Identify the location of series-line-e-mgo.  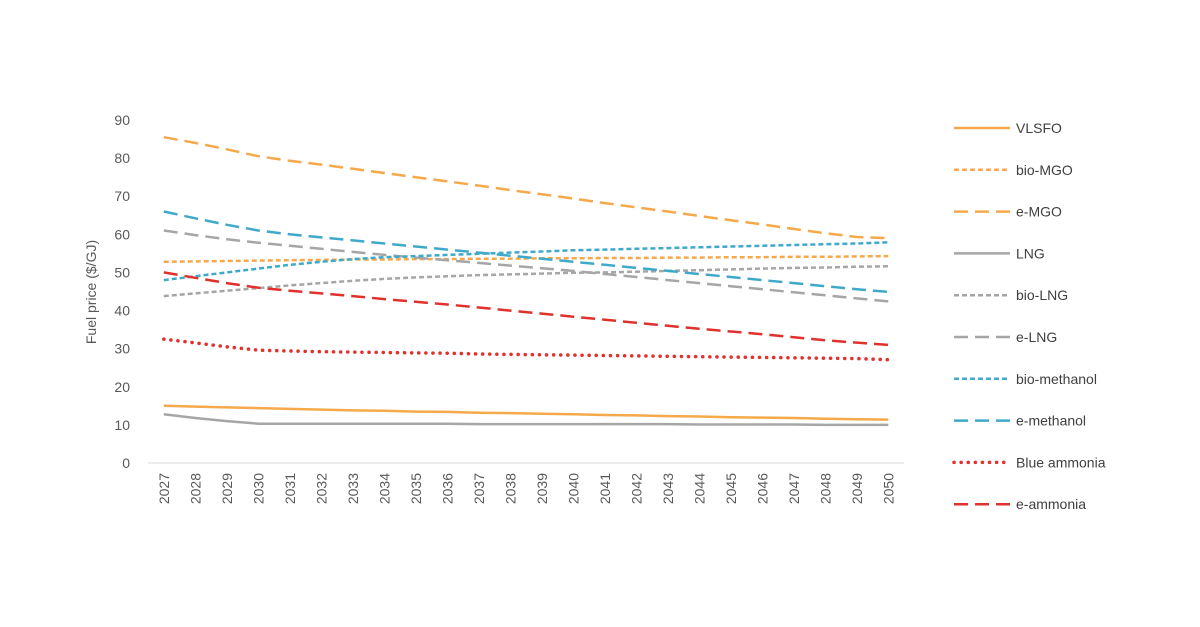
(526, 187).